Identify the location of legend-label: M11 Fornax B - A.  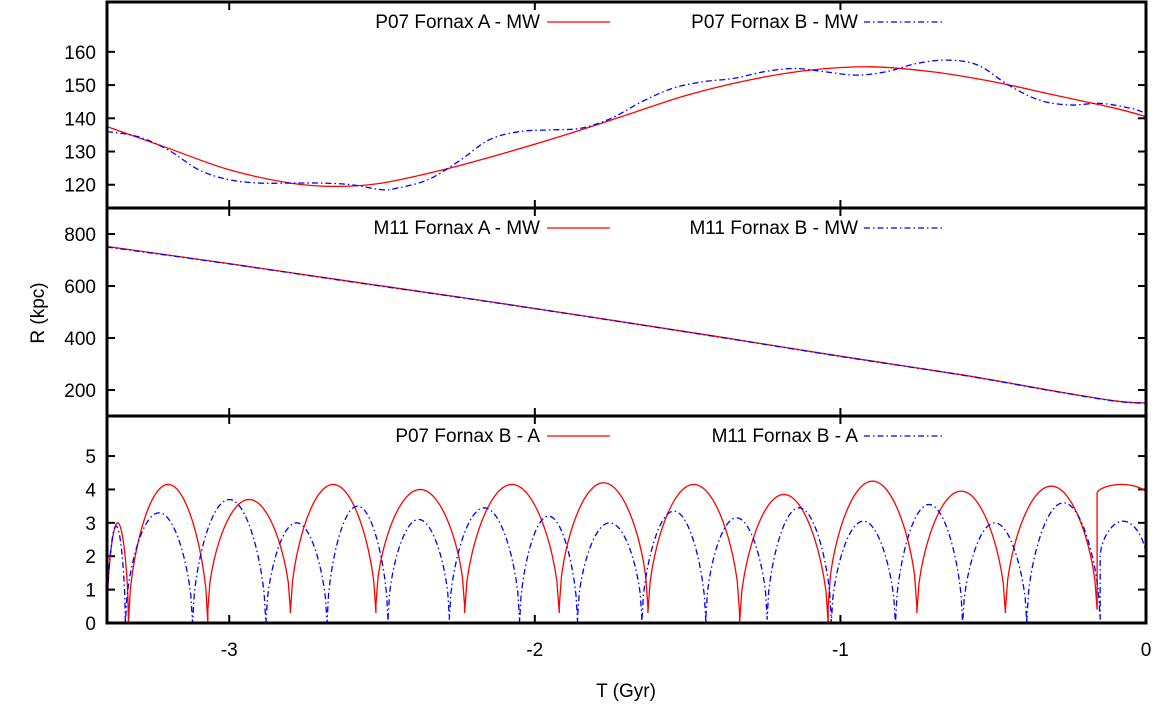
(785, 436).